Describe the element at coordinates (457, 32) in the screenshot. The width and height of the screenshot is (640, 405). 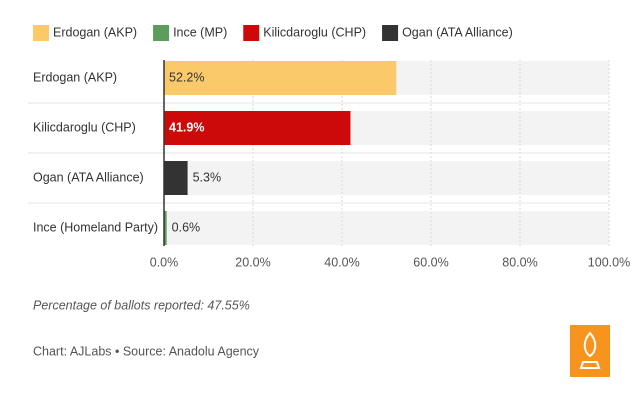
I see `legend-label: Ogan (ATA Alliance)` at that location.